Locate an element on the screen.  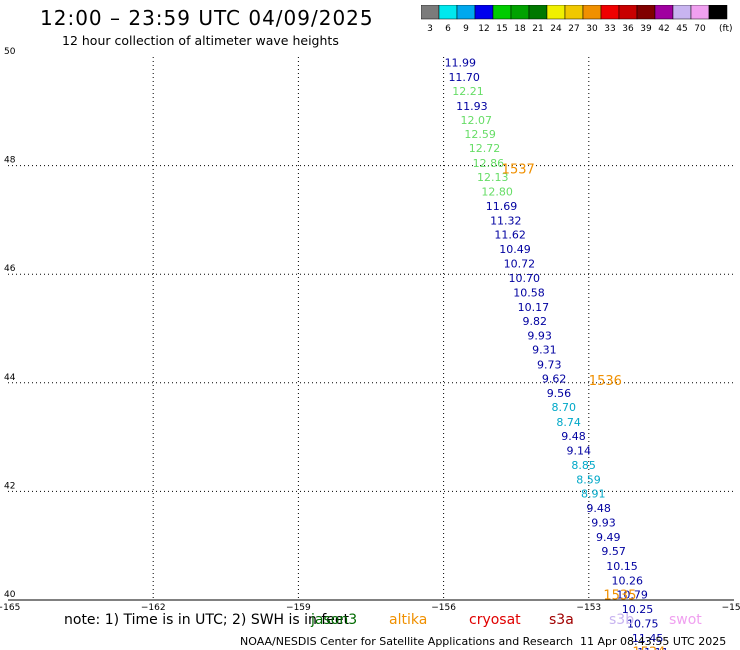
swh-label: 9.82 is located at coordinates (534, 321).